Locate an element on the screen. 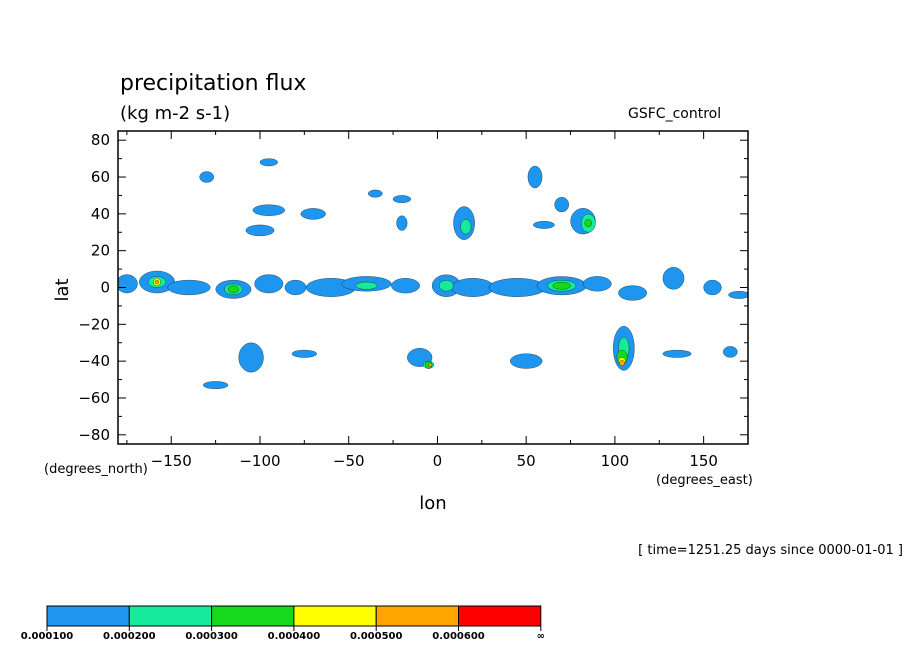 This screenshot has height=654, width=904. y-tick-label: 40 is located at coordinates (100, 214).